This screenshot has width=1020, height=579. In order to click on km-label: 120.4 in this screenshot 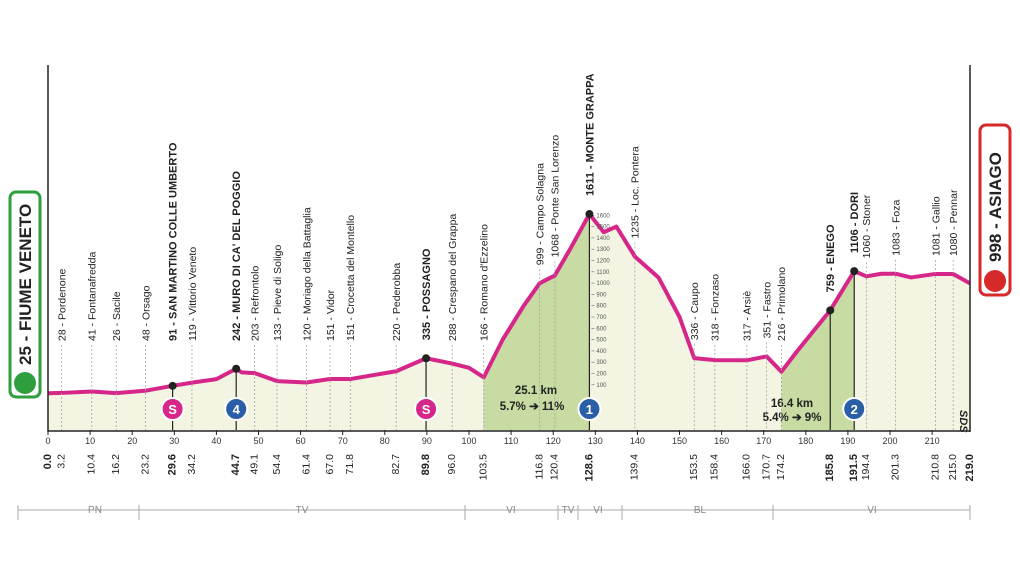, I will do `click(555, 467)`.